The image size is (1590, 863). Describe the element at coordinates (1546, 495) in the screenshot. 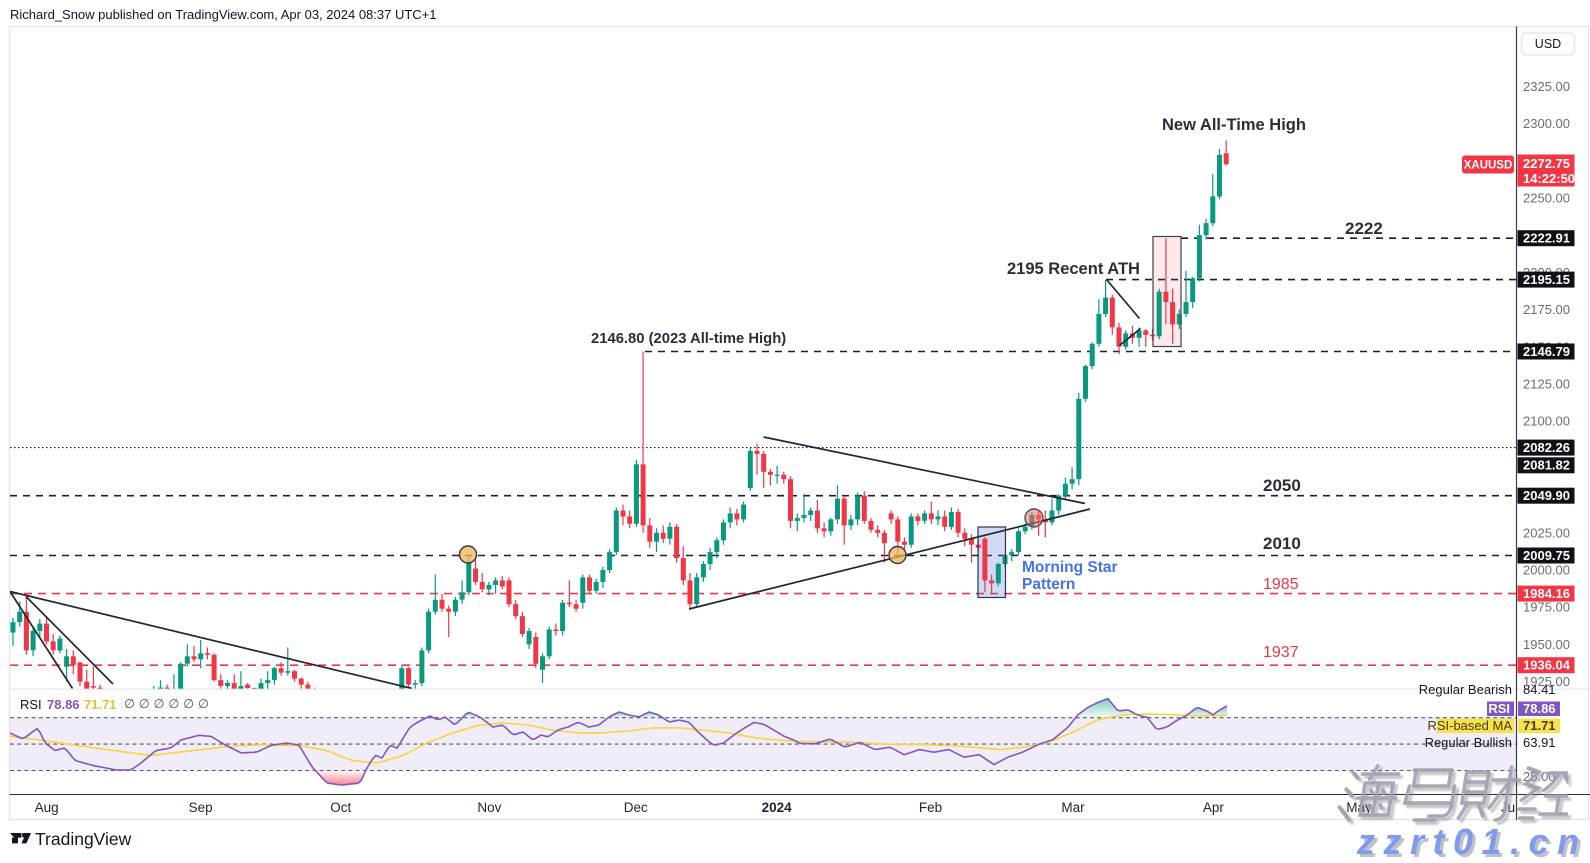

I see `svg-text: 2049.90` at that location.